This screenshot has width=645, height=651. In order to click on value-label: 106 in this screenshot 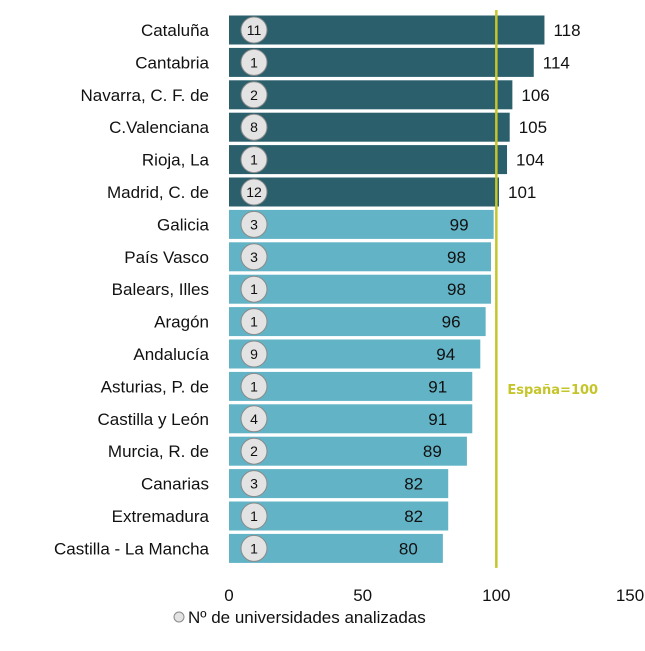, I will do `click(535, 95)`.